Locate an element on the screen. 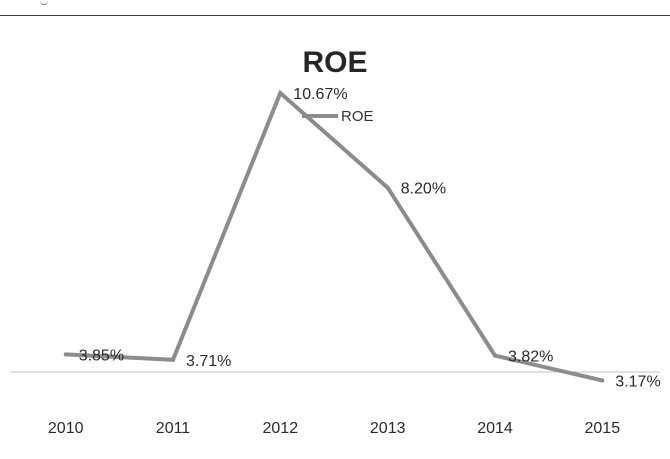 Image resolution: width=670 pixels, height=459 pixels. x-tick-label-2011: 2011 is located at coordinates (173, 428).